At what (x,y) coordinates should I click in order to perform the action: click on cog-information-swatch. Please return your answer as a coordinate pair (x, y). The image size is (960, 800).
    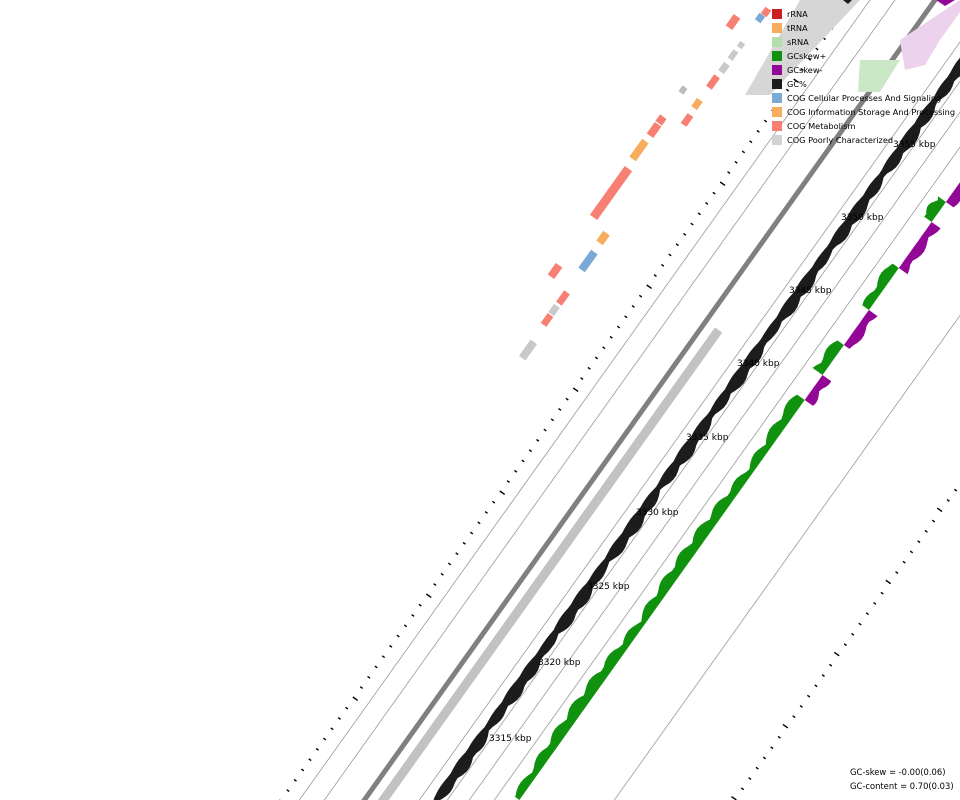
    Looking at the image, I should click on (777, 112).